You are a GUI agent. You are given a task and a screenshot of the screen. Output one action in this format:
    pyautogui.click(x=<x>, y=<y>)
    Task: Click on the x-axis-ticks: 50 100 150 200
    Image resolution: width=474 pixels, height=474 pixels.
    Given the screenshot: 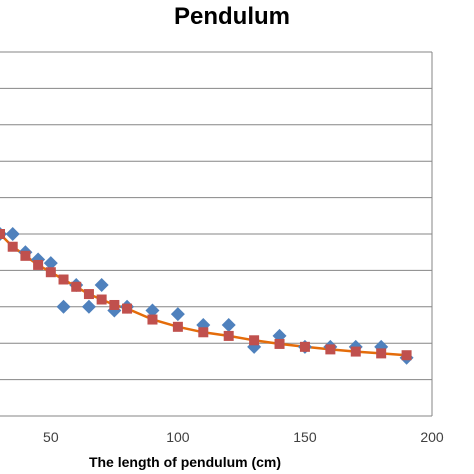 What is the action you would take?
    pyautogui.click(x=243, y=437)
    